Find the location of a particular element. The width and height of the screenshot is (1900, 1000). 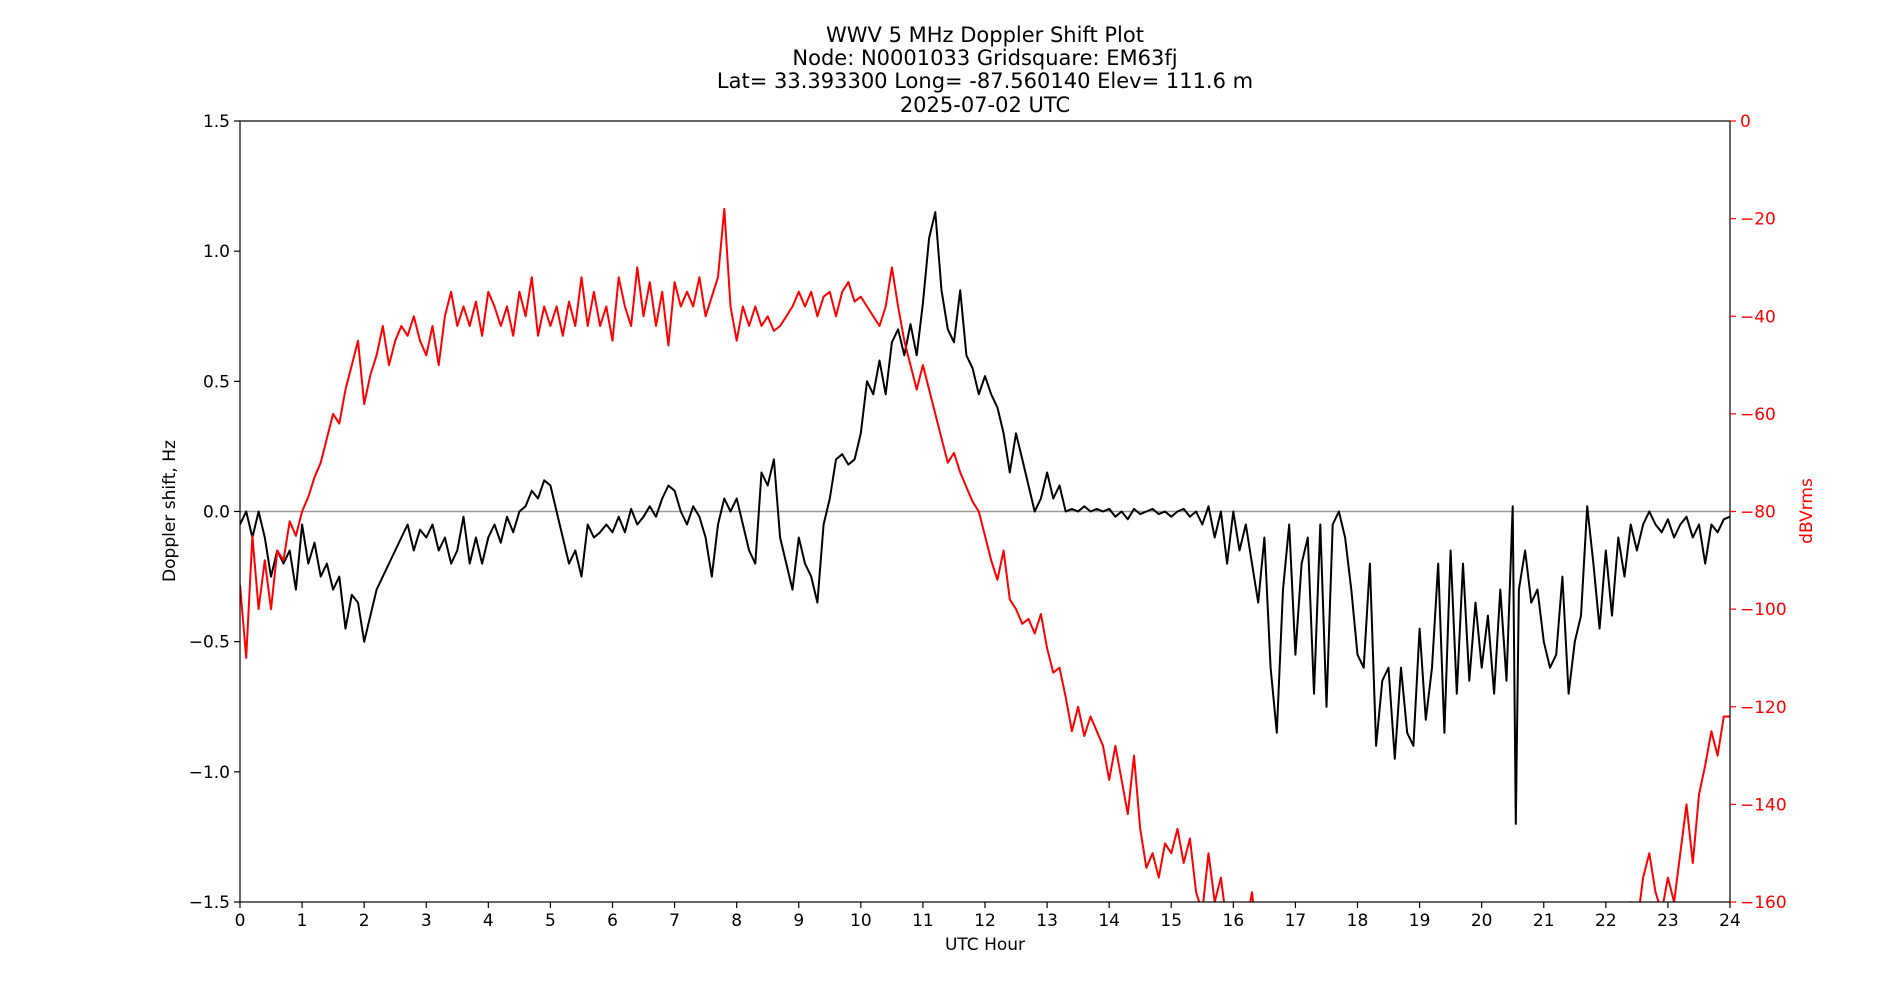

x-tick-label: 1 is located at coordinates (302, 921).